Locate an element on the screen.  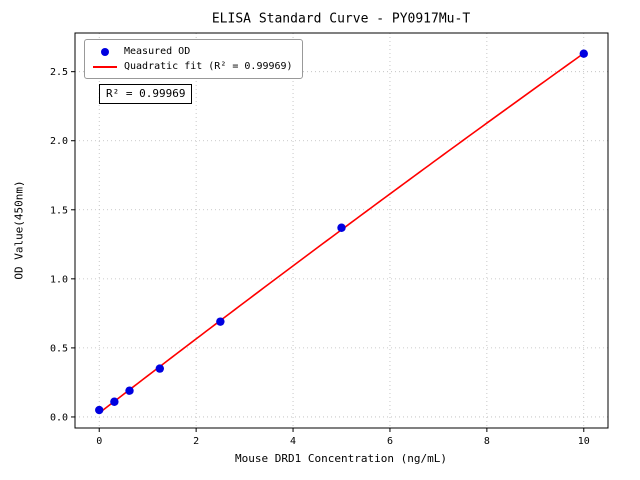
y-tick-label: 2.0 is located at coordinates (59, 141).